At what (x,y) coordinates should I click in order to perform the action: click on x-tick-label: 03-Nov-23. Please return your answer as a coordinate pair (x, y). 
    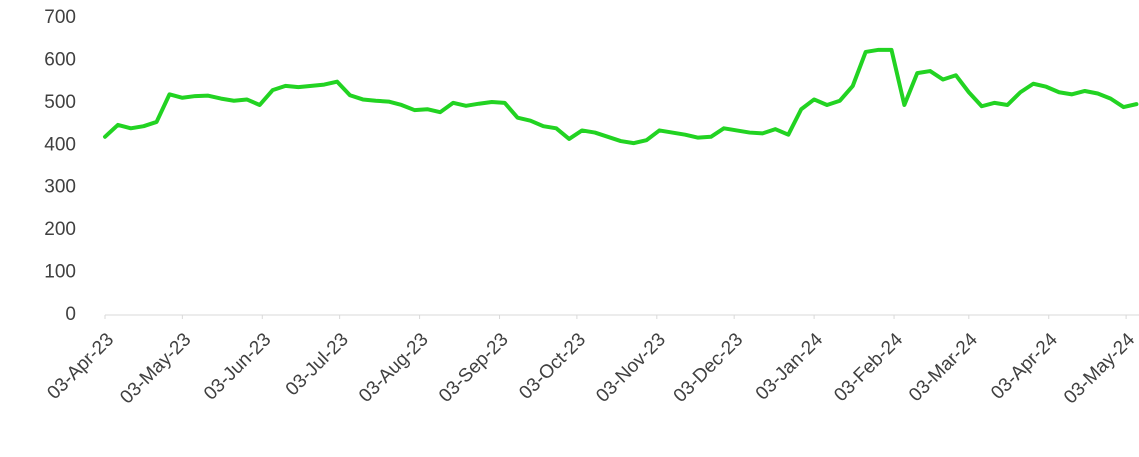
    Looking at the image, I should click on (631, 368).